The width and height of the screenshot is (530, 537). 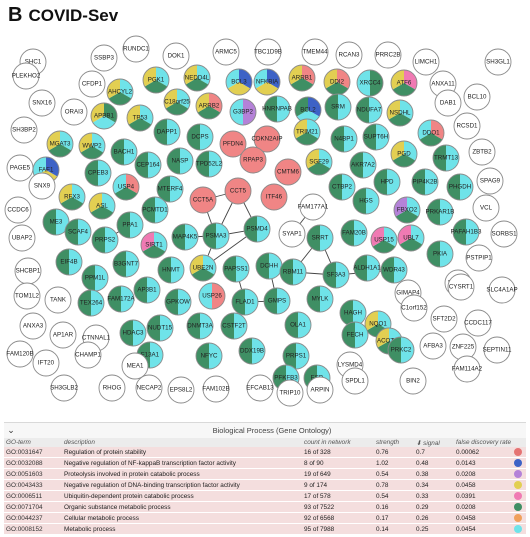 I want to click on collapse-chevron-icon: ⌄, so click(x=11, y=429).